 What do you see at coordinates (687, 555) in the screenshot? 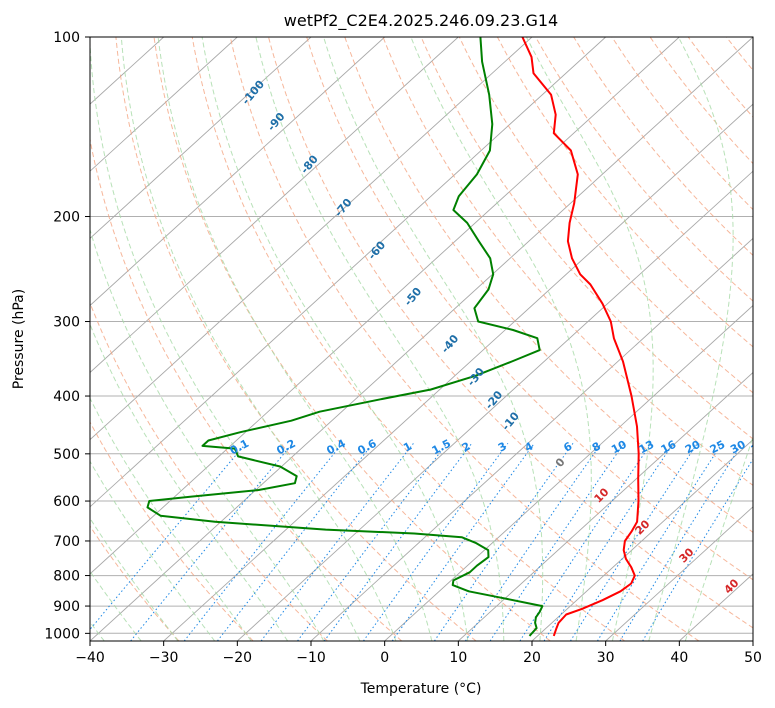
I see `dry-adiabat-label: 30` at bounding box center [687, 555].